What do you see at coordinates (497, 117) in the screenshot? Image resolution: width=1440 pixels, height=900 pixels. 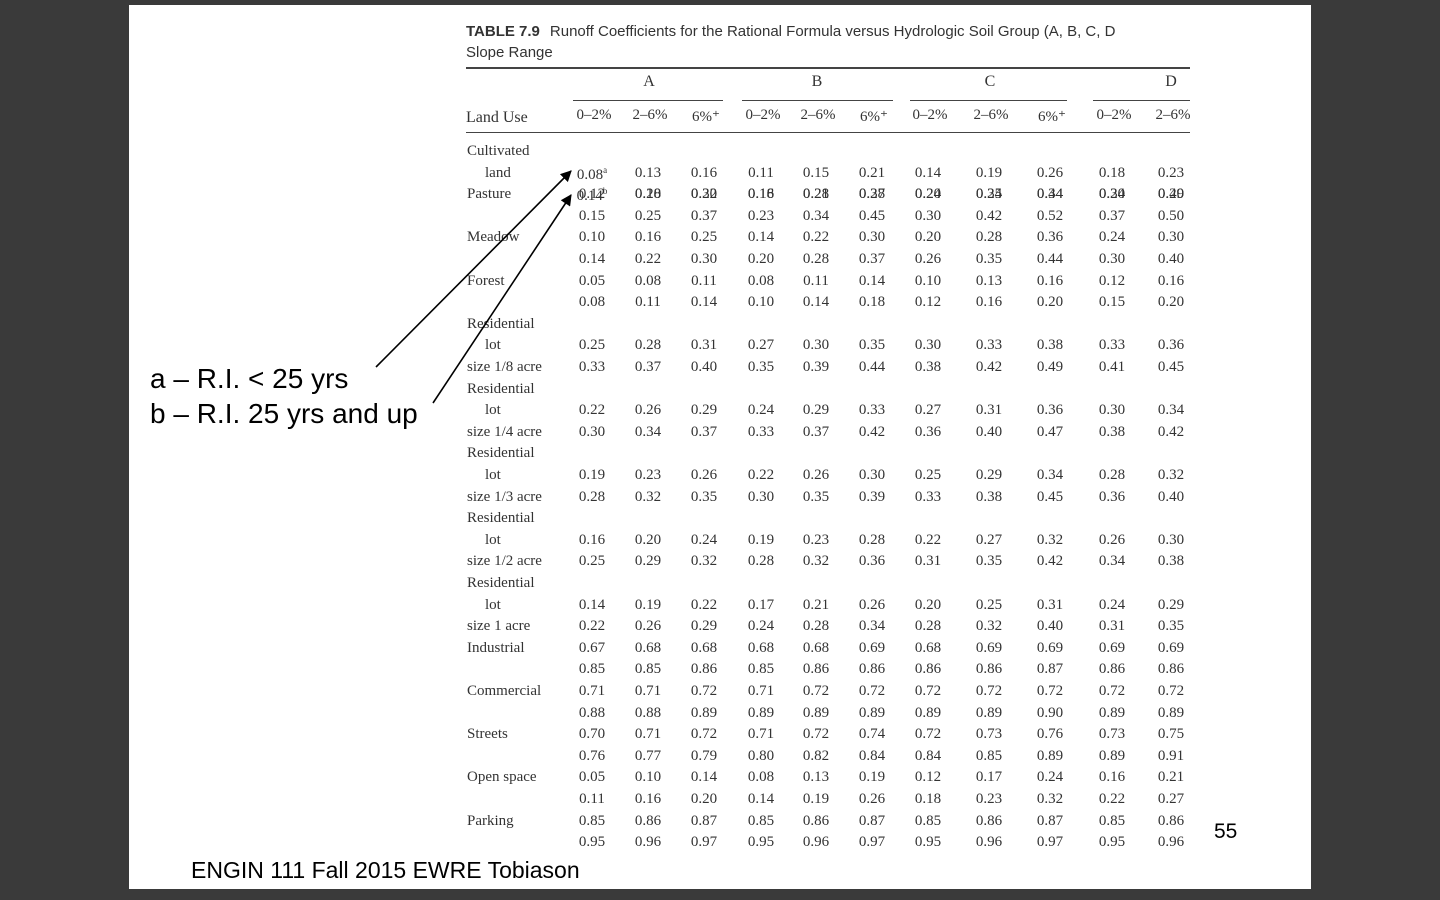 I see `land-use-header: Land Use` at bounding box center [497, 117].